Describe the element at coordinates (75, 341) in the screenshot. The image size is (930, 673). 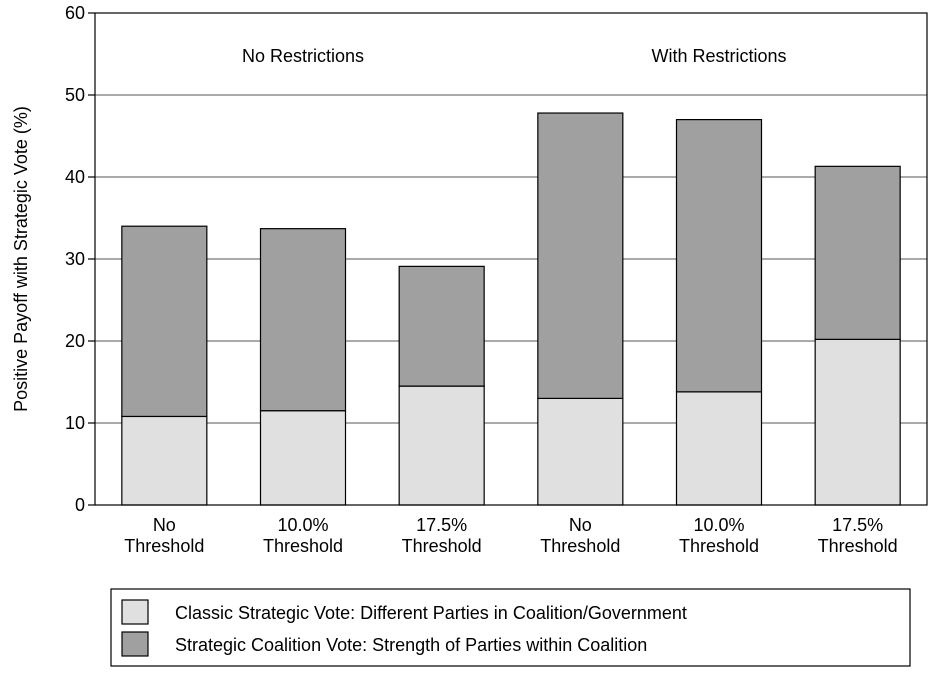
I see `y-tick-label: 20` at that location.